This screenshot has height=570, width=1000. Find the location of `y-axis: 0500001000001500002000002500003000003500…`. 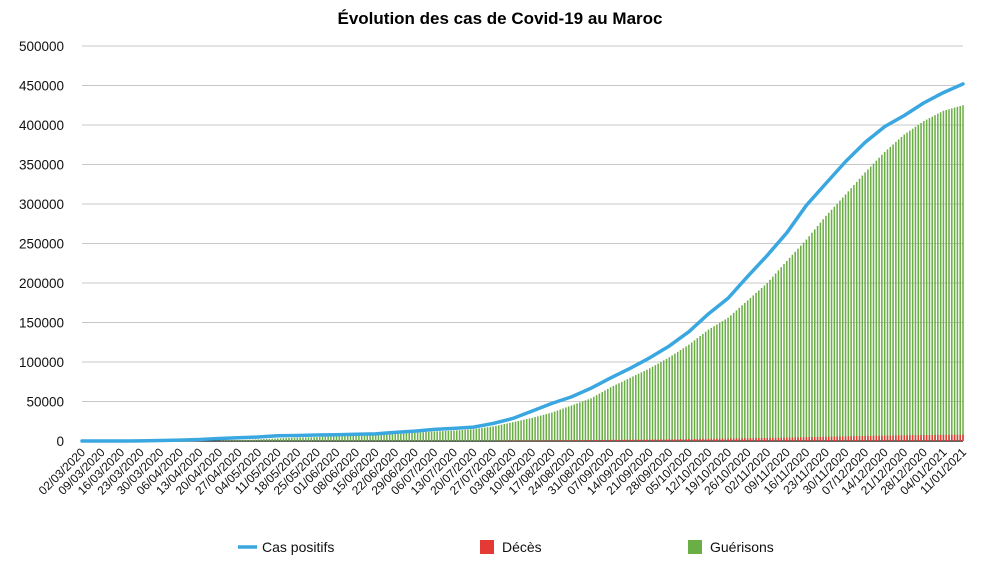

y-axis: 0500001000001500002000002500003000003500… is located at coordinates (41, 244).